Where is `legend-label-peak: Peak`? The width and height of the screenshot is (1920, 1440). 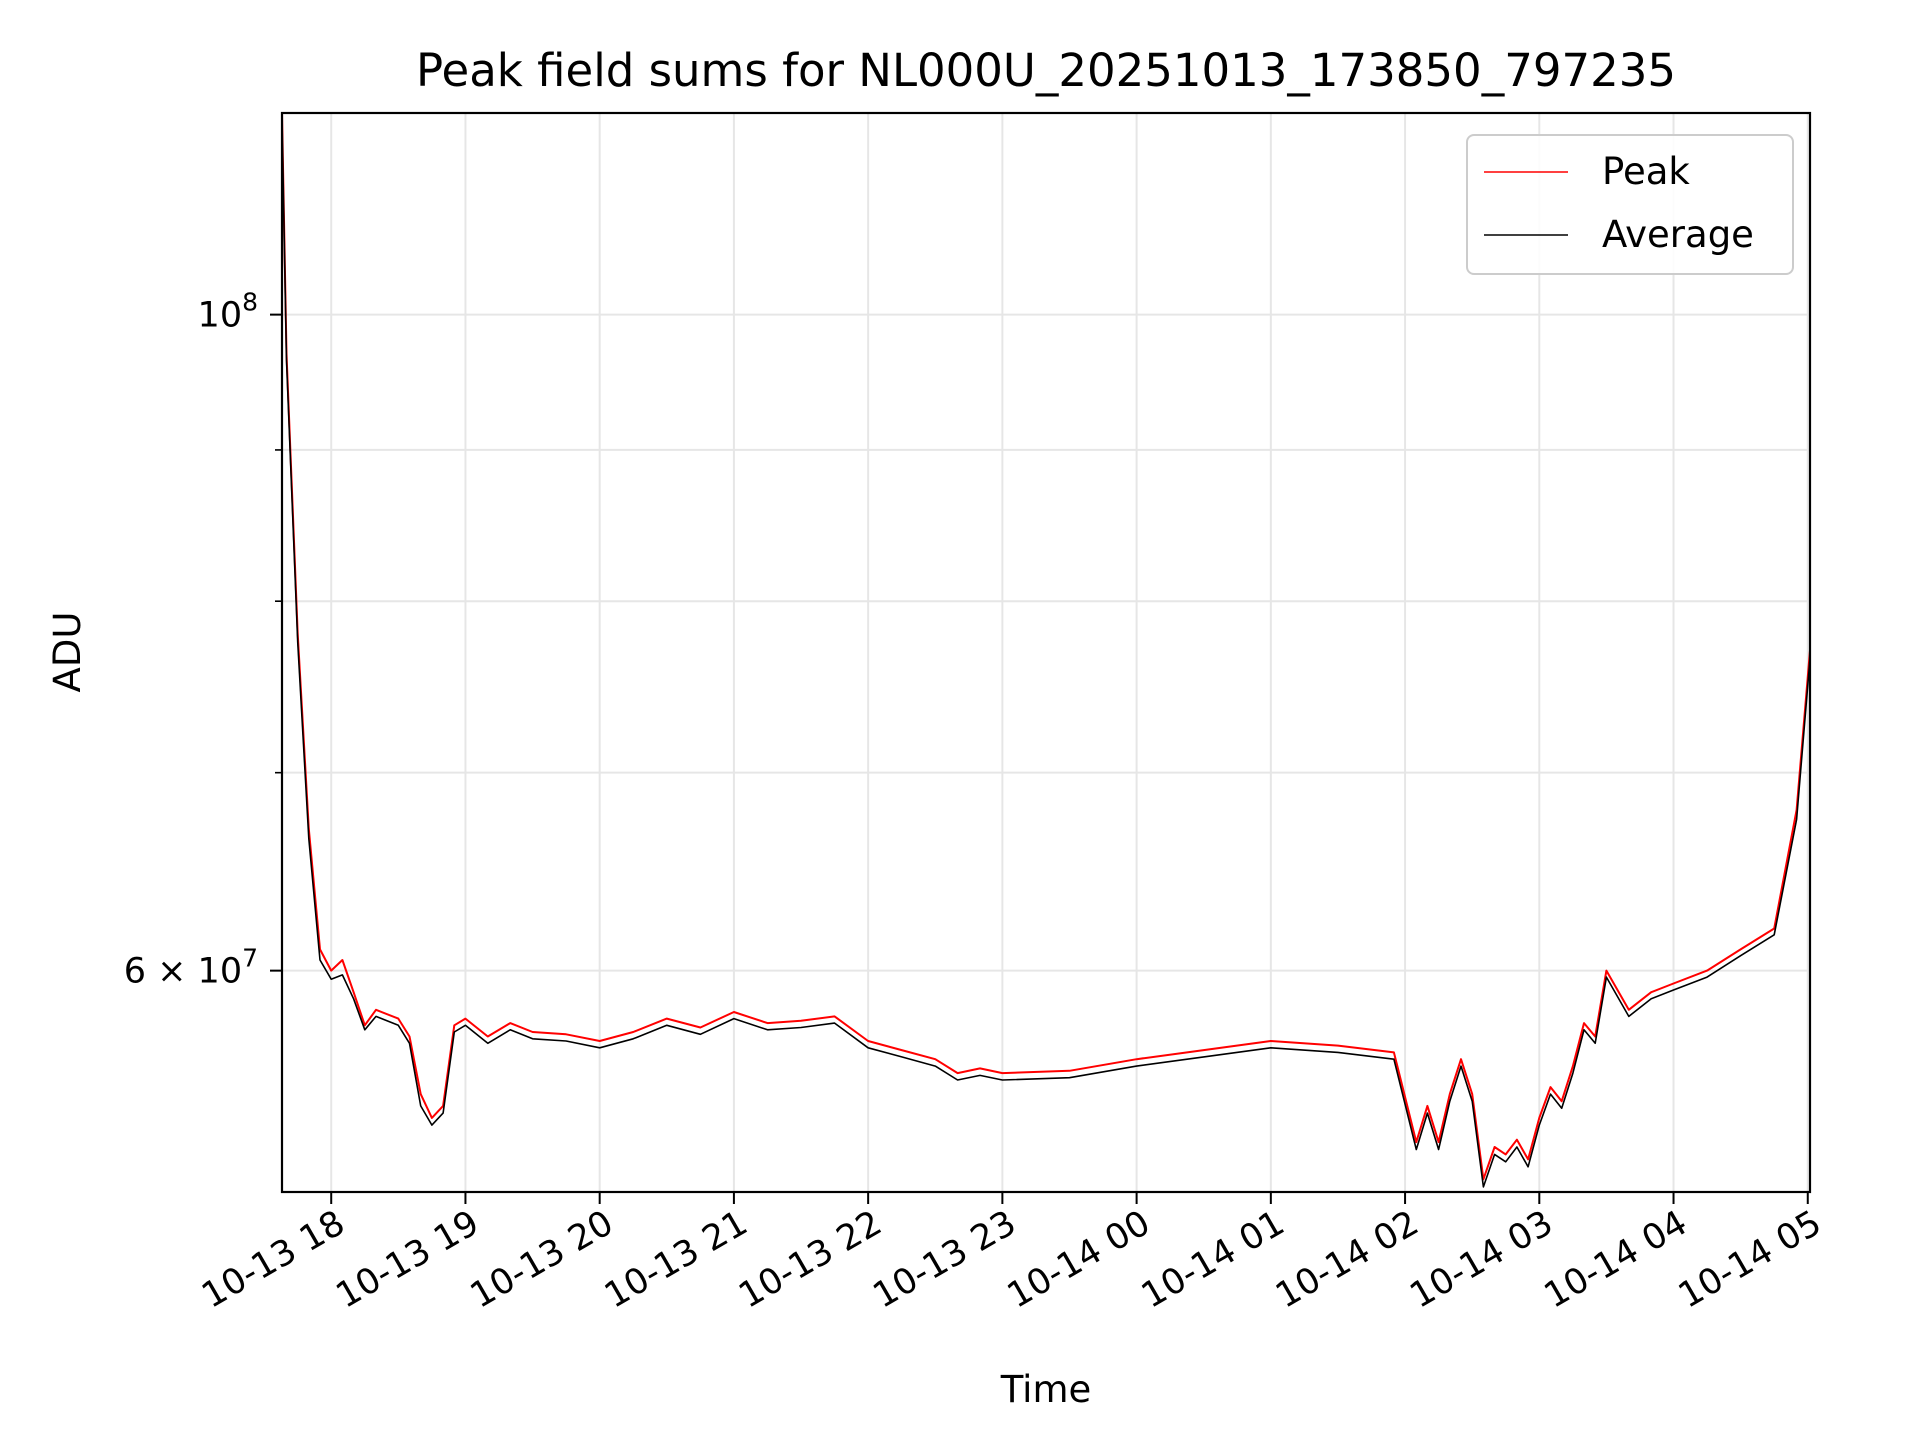
legend-label-peak: Peak is located at coordinates (1646, 171).